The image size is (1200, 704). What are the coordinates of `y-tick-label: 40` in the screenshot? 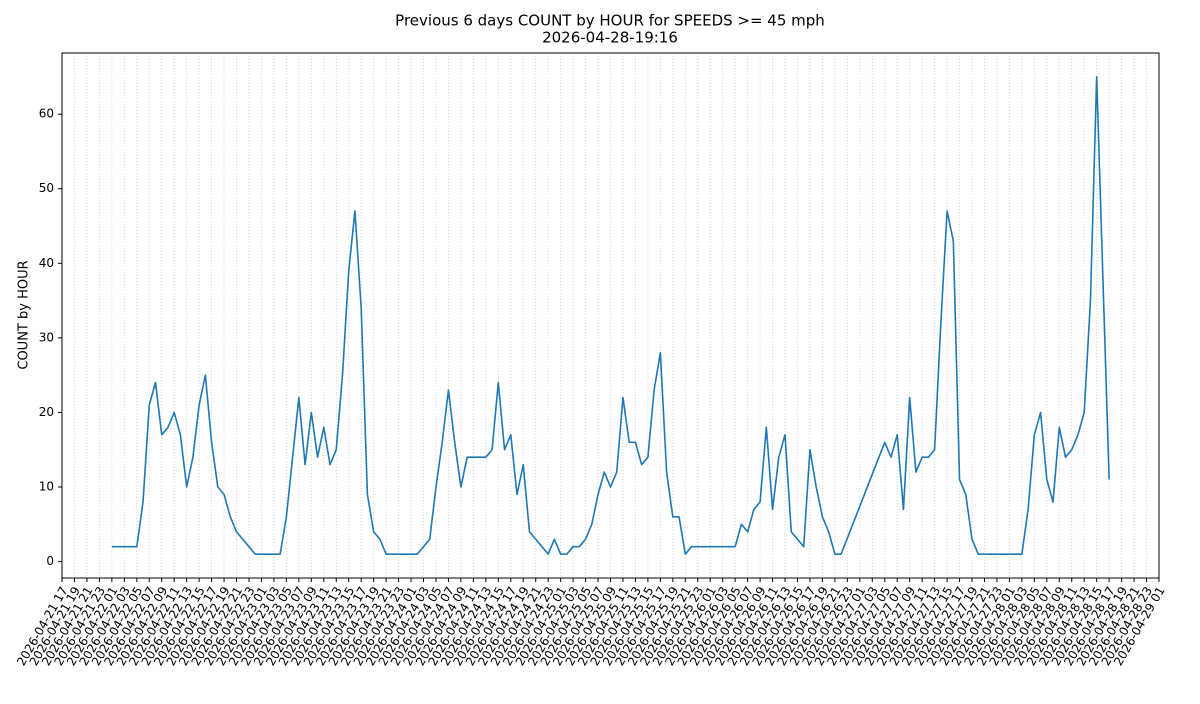 It's located at (46, 263).